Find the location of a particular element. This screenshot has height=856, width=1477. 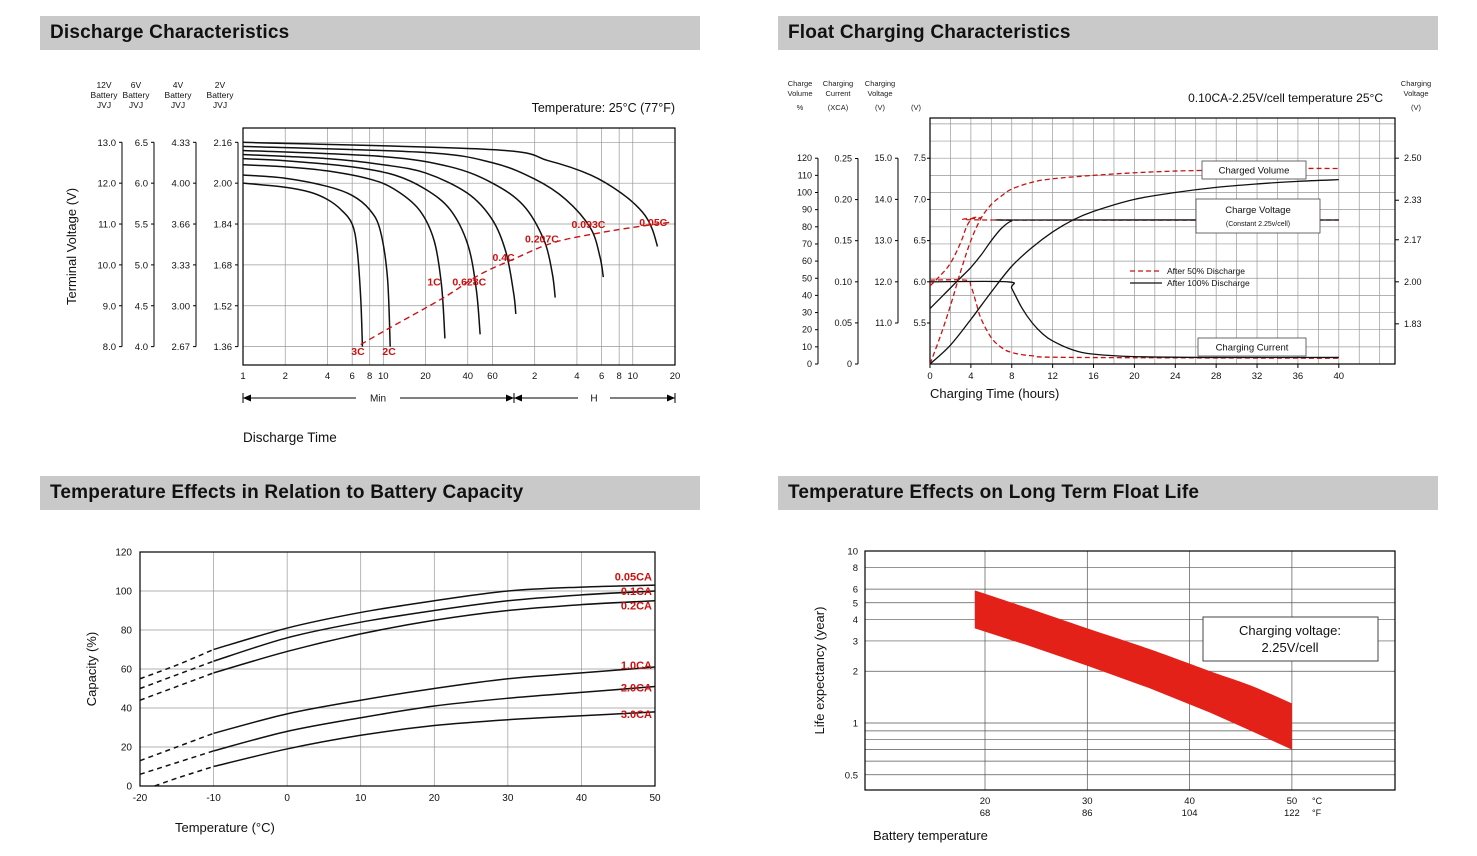

axis-header: Charging is located at coordinates (838, 83).